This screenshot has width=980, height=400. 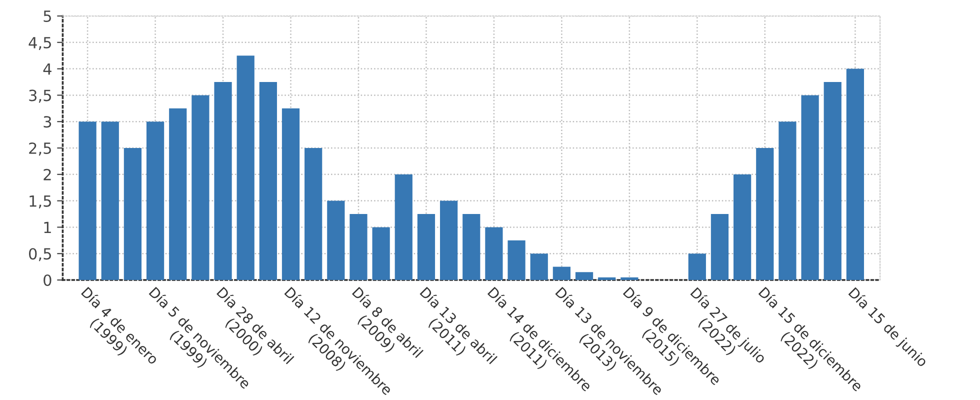 I want to click on y-tick-label: 3,5, so click(x=40, y=96).